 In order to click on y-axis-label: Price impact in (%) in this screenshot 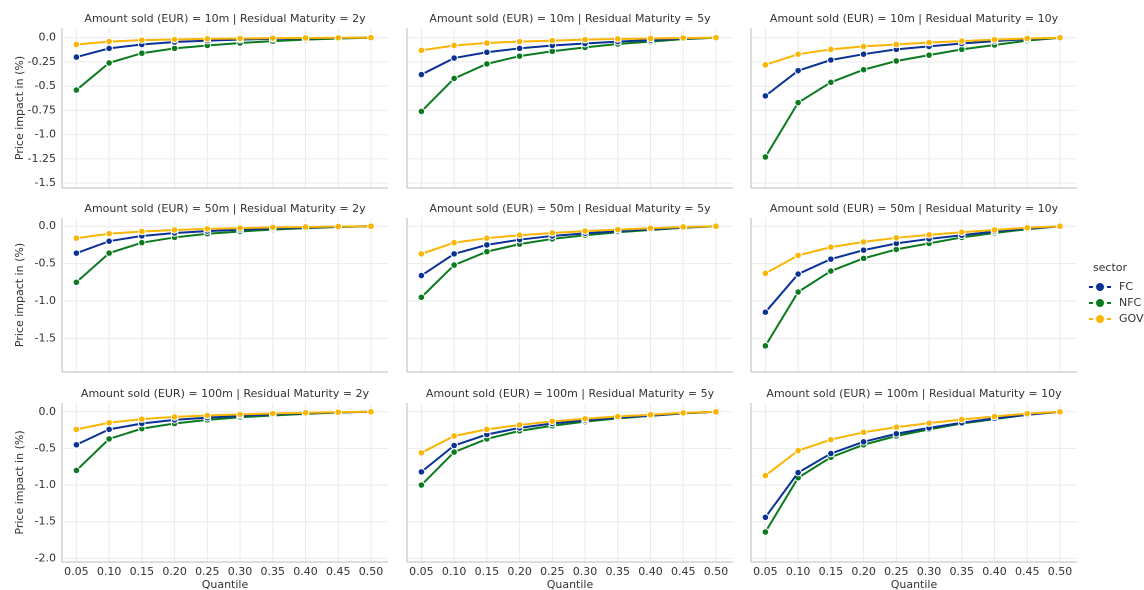, I will do `click(19, 295)`.